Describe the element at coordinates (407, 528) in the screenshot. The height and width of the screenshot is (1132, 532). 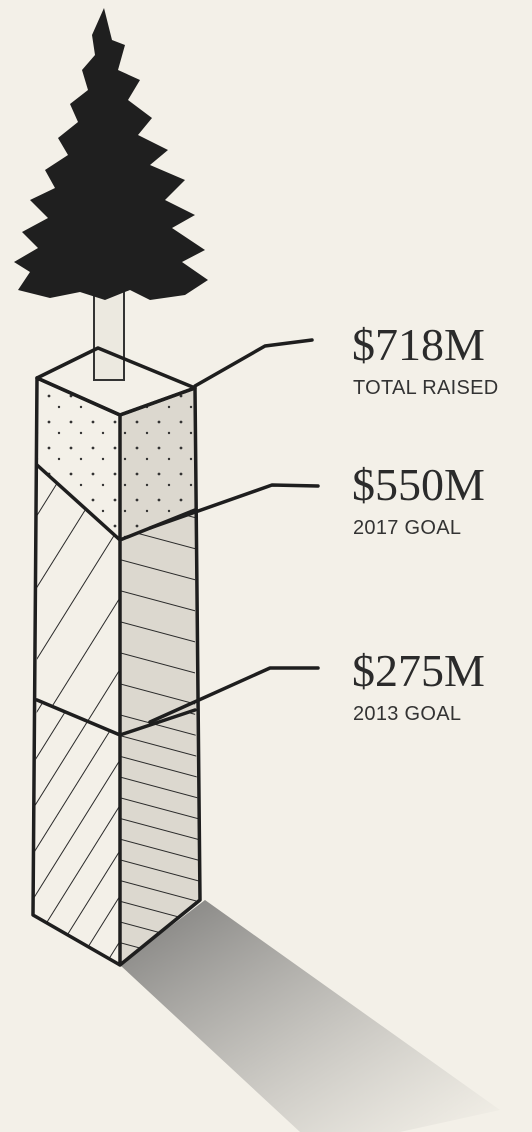
I see `milestone-caption: 2017 GOAL` at that location.